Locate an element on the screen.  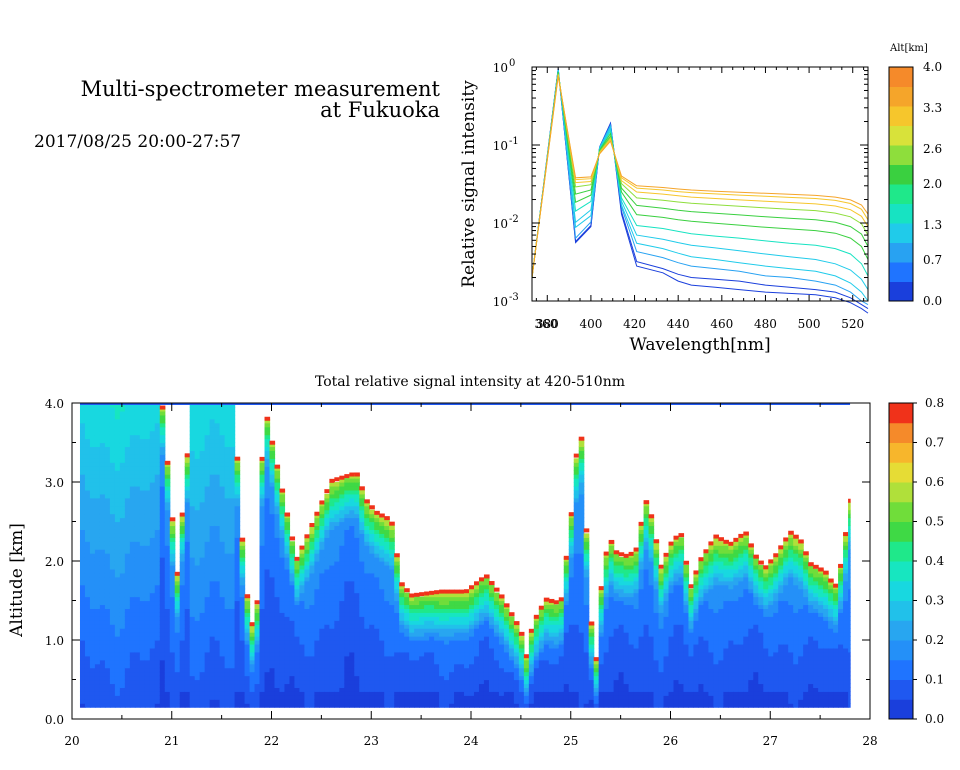
spectrum-x-tick-label: 380 is located at coordinates (547, 324).